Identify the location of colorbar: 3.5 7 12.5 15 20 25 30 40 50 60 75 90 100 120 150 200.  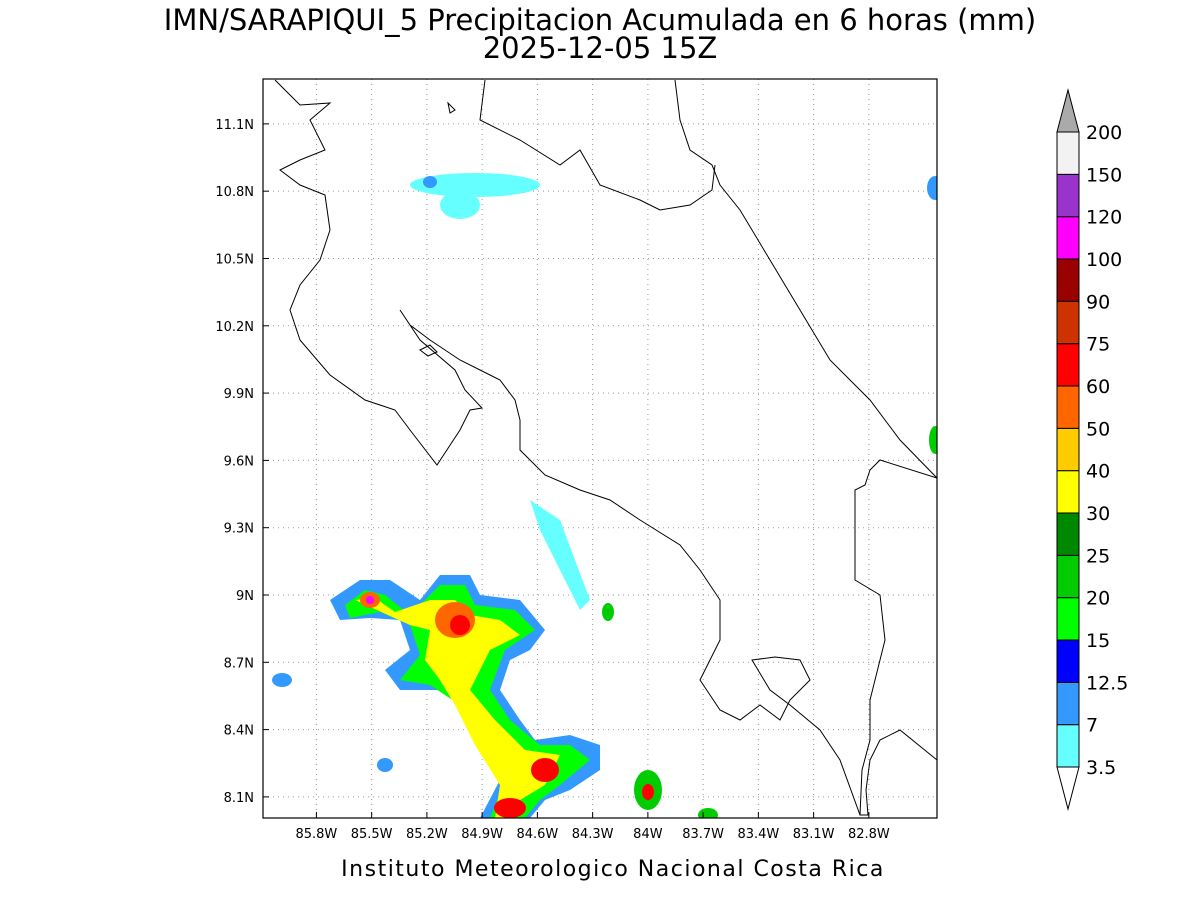
(1092, 449).